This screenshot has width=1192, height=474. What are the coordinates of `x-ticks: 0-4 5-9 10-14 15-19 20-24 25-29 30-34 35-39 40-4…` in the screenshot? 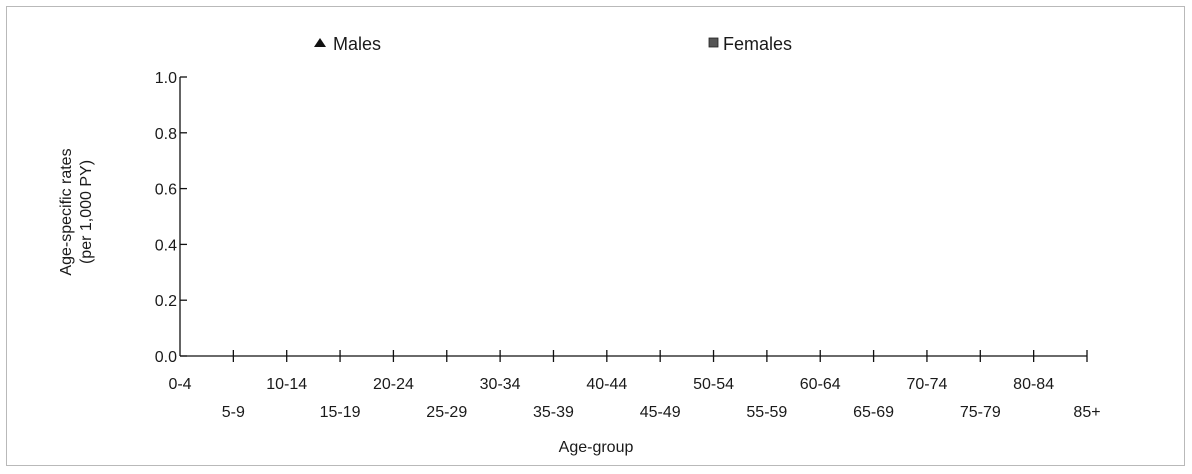 It's located at (634, 385).